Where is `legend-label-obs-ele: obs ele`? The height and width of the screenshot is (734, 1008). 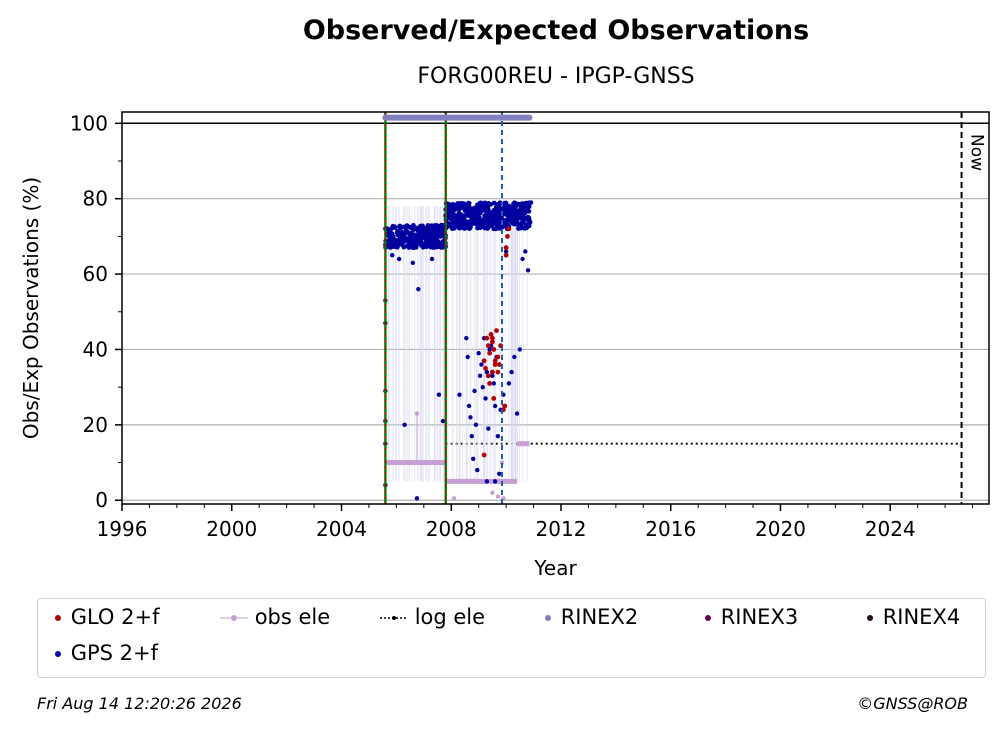
legend-label-obs-ele: obs ele is located at coordinates (292, 617).